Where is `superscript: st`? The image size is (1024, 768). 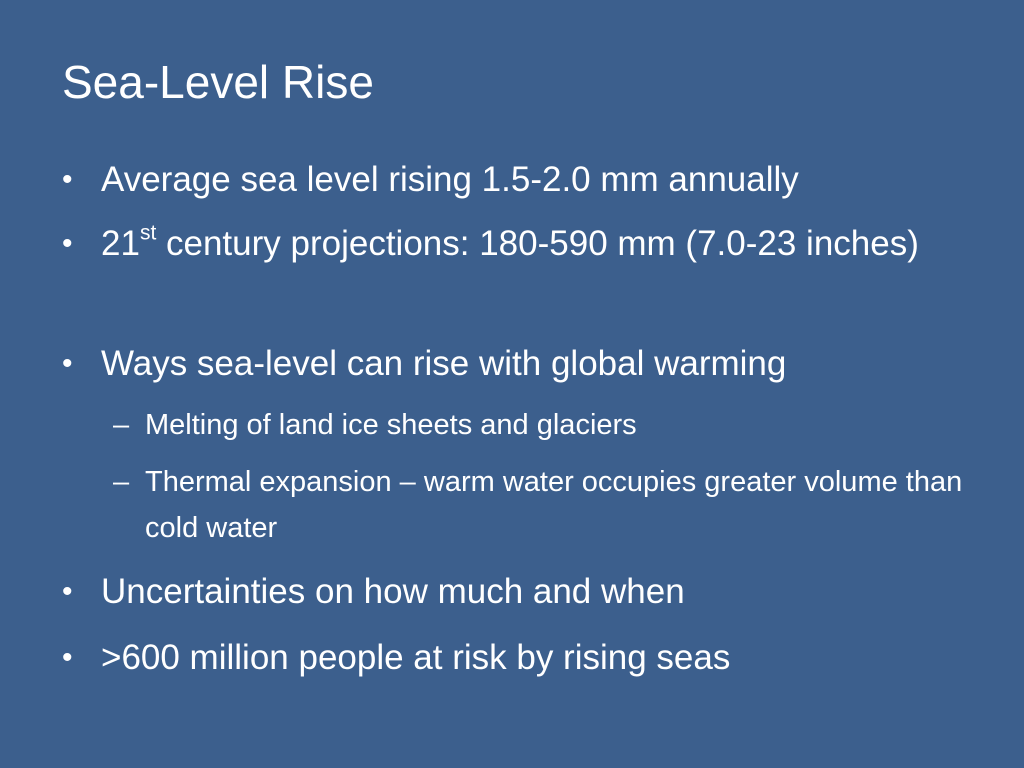
superscript: st is located at coordinates (148, 233).